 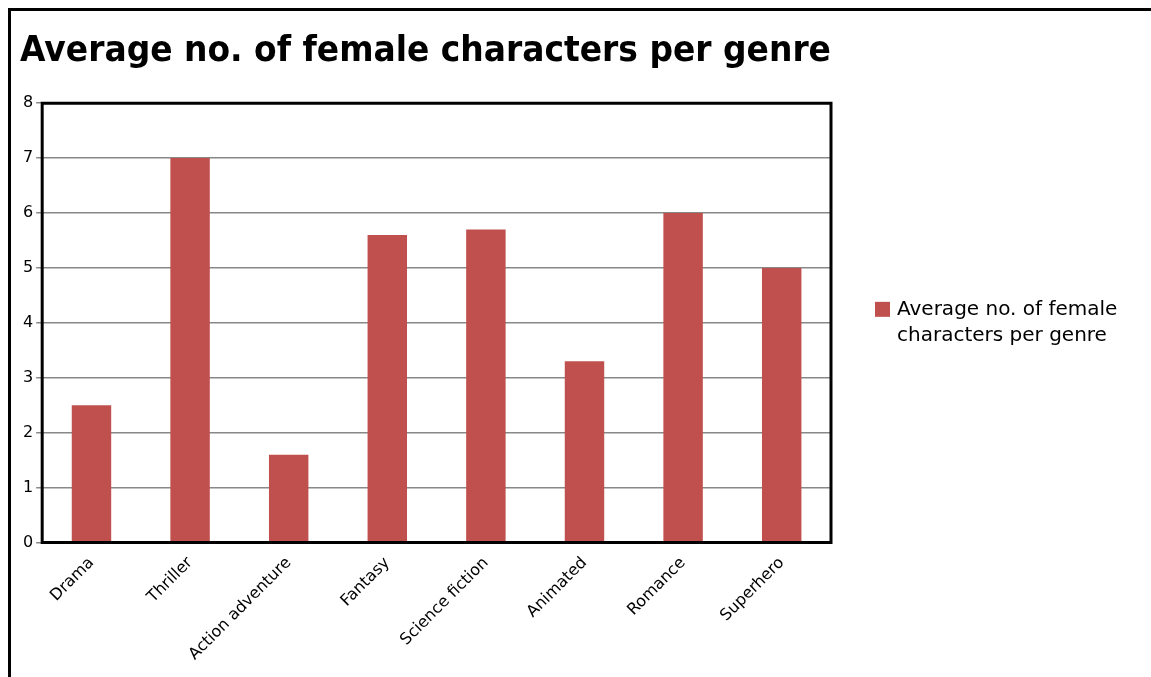 I want to click on y-tick-label: 4, so click(x=28, y=321).